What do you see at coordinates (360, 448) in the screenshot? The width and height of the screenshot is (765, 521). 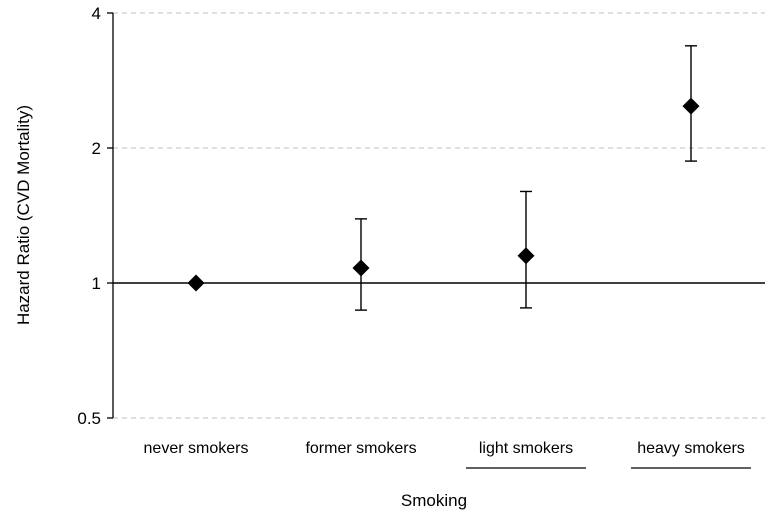 I see `x-tick-label: former smokers` at bounding box center [360, 448].